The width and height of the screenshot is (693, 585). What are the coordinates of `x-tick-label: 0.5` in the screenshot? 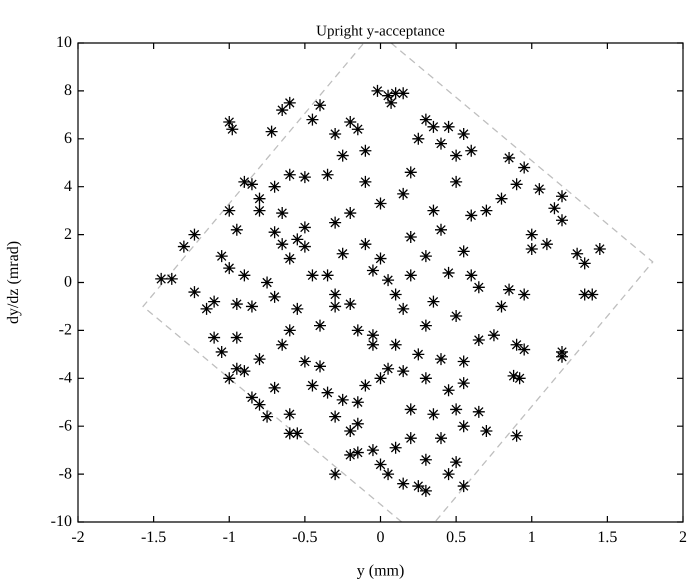 It's located at (456, 537).